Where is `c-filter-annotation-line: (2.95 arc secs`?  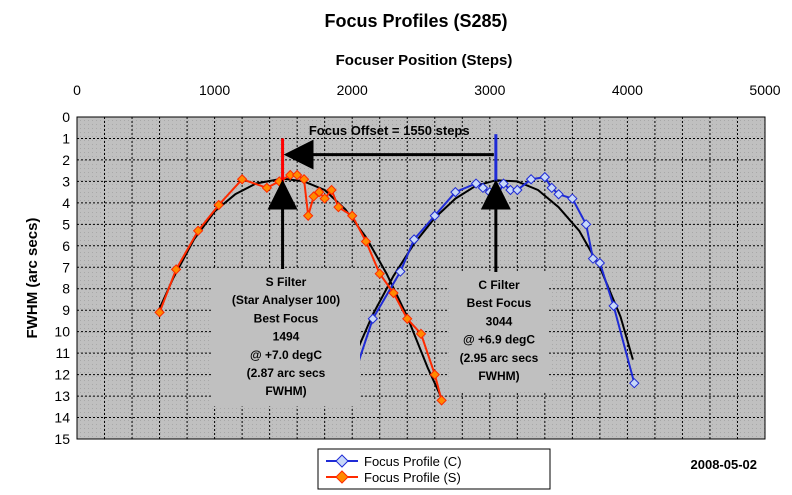 c-filter-annotation-line: (2.95 arc secs is located at coordinates (499, 358).